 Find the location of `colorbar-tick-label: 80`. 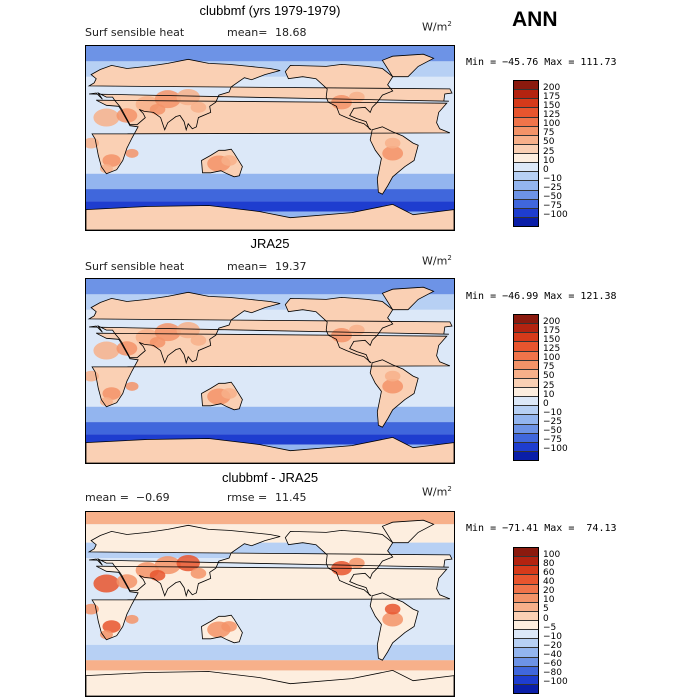

colorbar-tick-label: 80 is located at coordinates (549, 564).